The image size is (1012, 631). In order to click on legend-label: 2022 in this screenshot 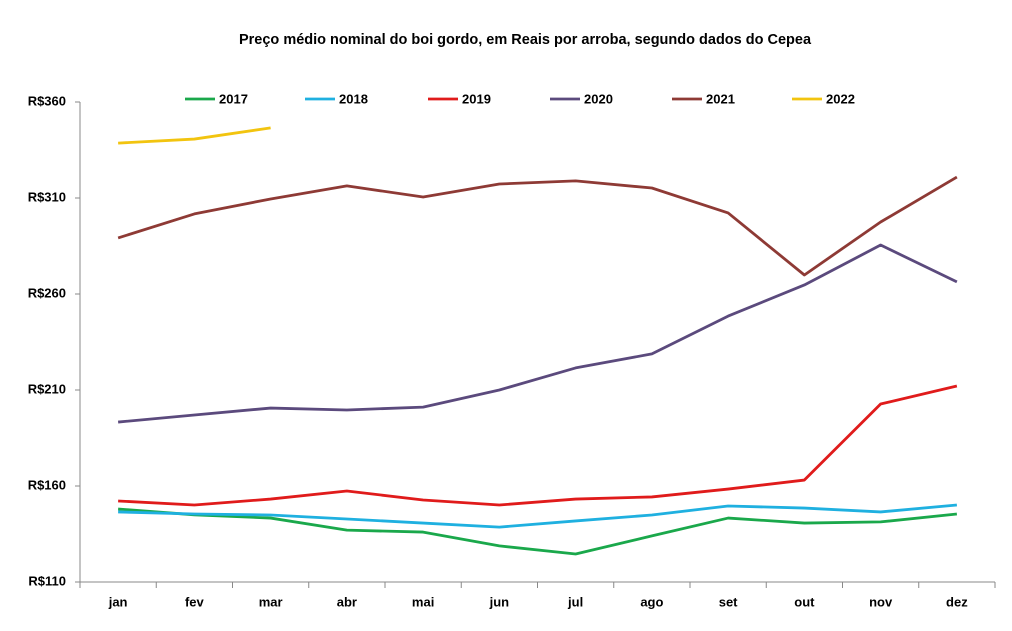, I will do `click(840, 98)`.